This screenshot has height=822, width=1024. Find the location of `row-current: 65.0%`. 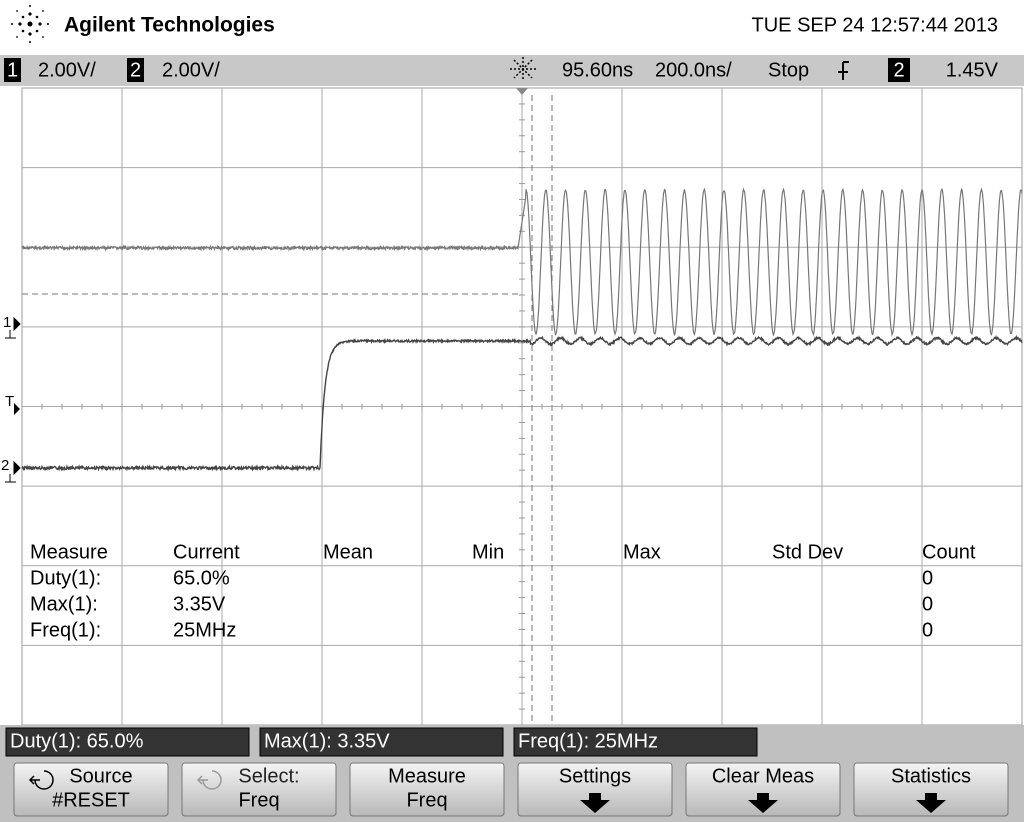

row-current: 65.0% is located at coordinates (201, 578).